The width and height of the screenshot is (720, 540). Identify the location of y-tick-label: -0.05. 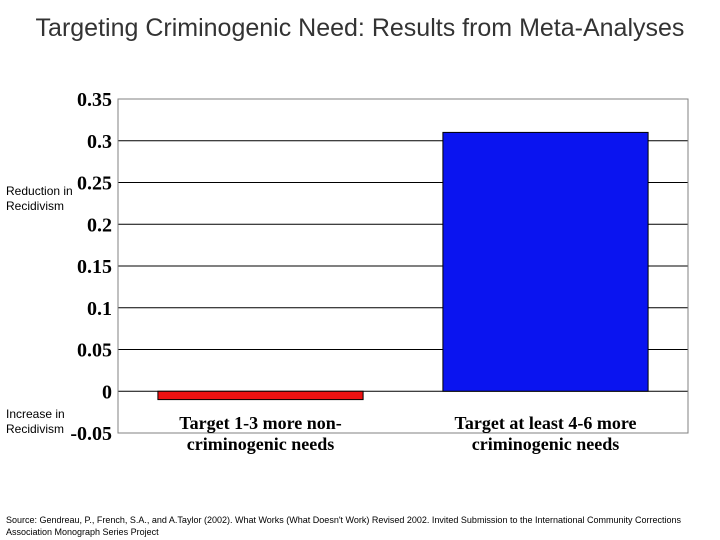
(91, 434).